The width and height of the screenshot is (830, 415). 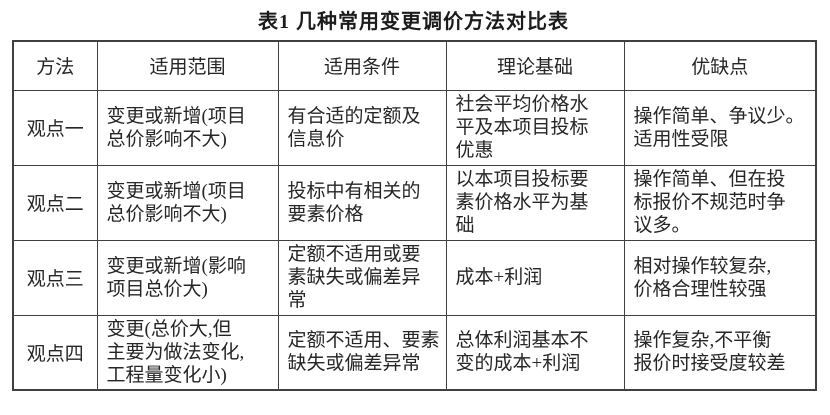 I want to click on cell-scope: 变更或新增(影响 项目总价大), so click(x=187, y=277).